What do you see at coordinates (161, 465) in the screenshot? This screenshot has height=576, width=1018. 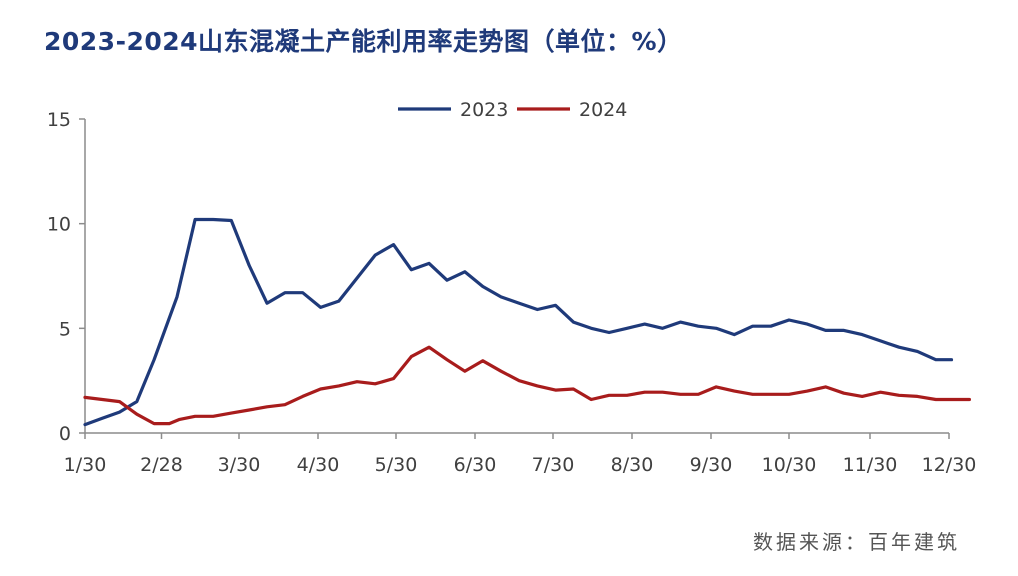 I see `x-tick-label: 2/28` at bounding box center [161, 465].